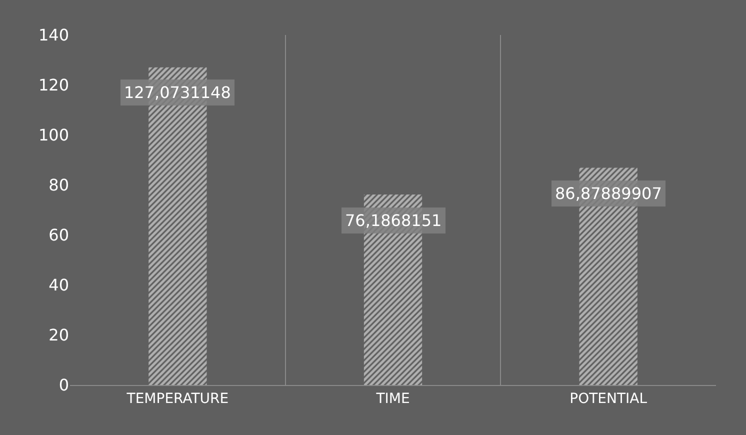 The height and width of the screenshot is (435, 746). What do you see at coordinates (58, 285) in the screenshot?
I see `y-tick-label: 40` at bounding box center [58, 285].